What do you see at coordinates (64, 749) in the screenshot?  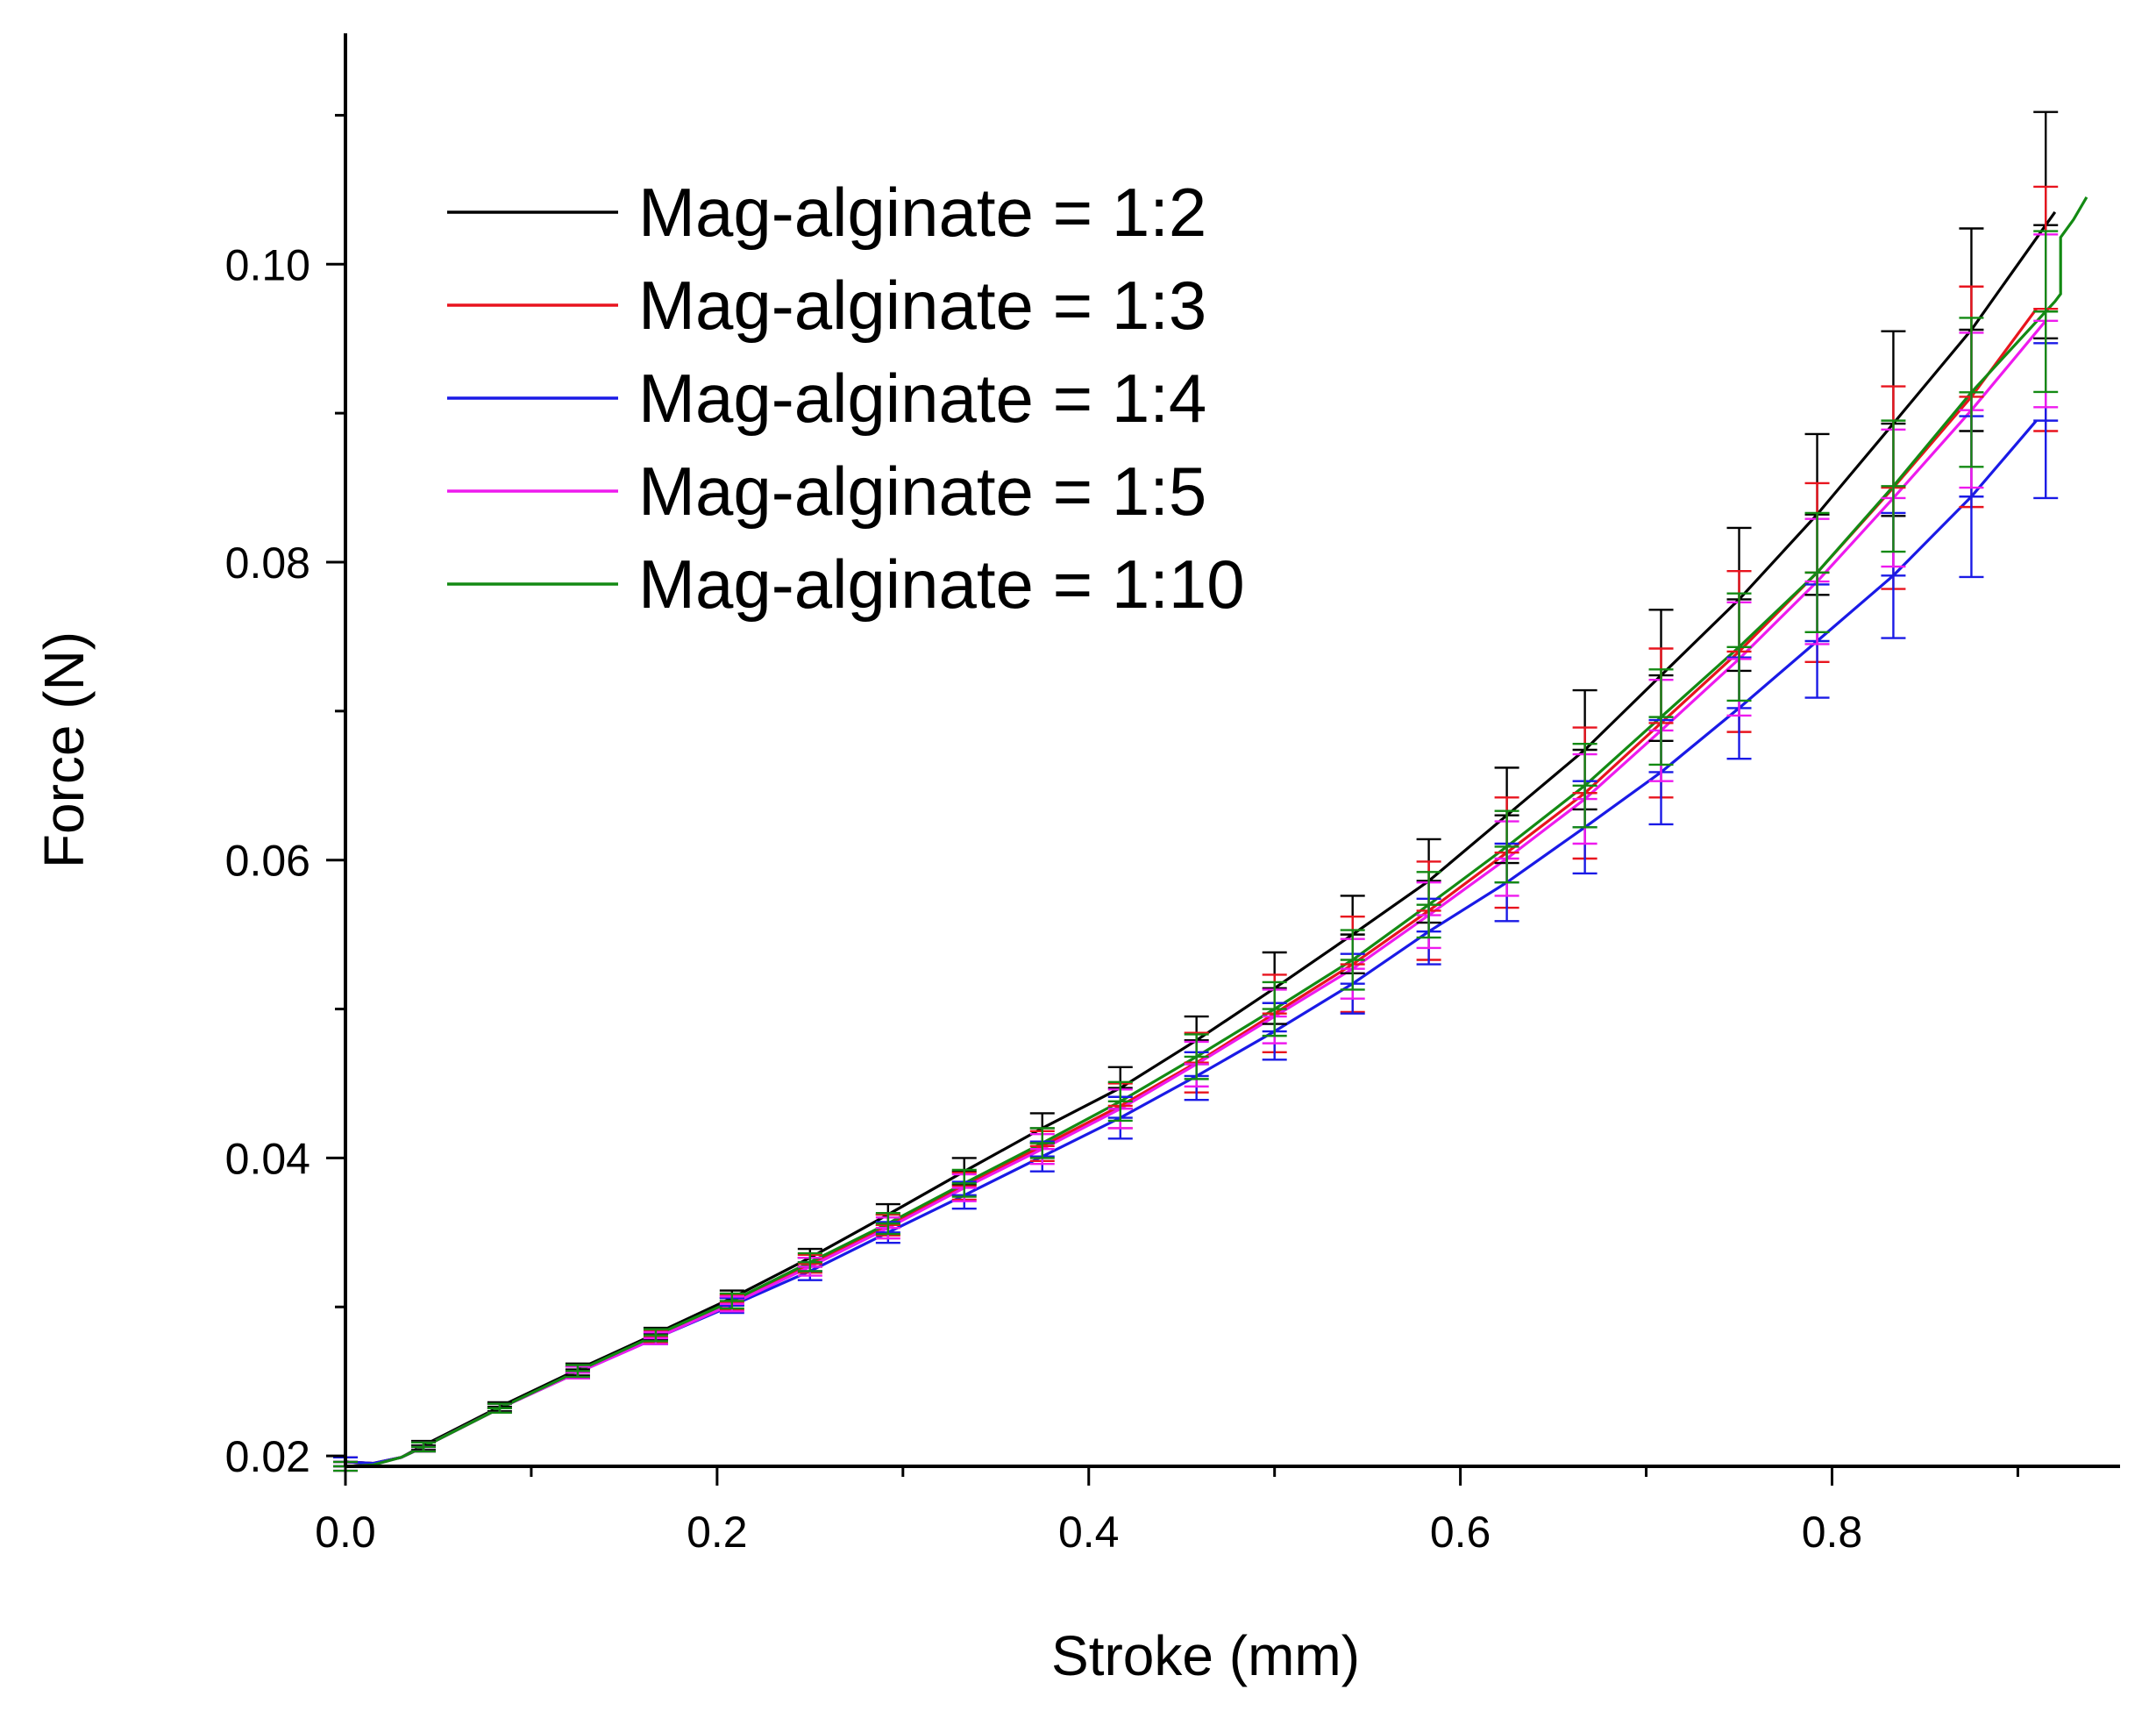 I see `y-axis-title: Force (N)` at bounding box center [64, 749].